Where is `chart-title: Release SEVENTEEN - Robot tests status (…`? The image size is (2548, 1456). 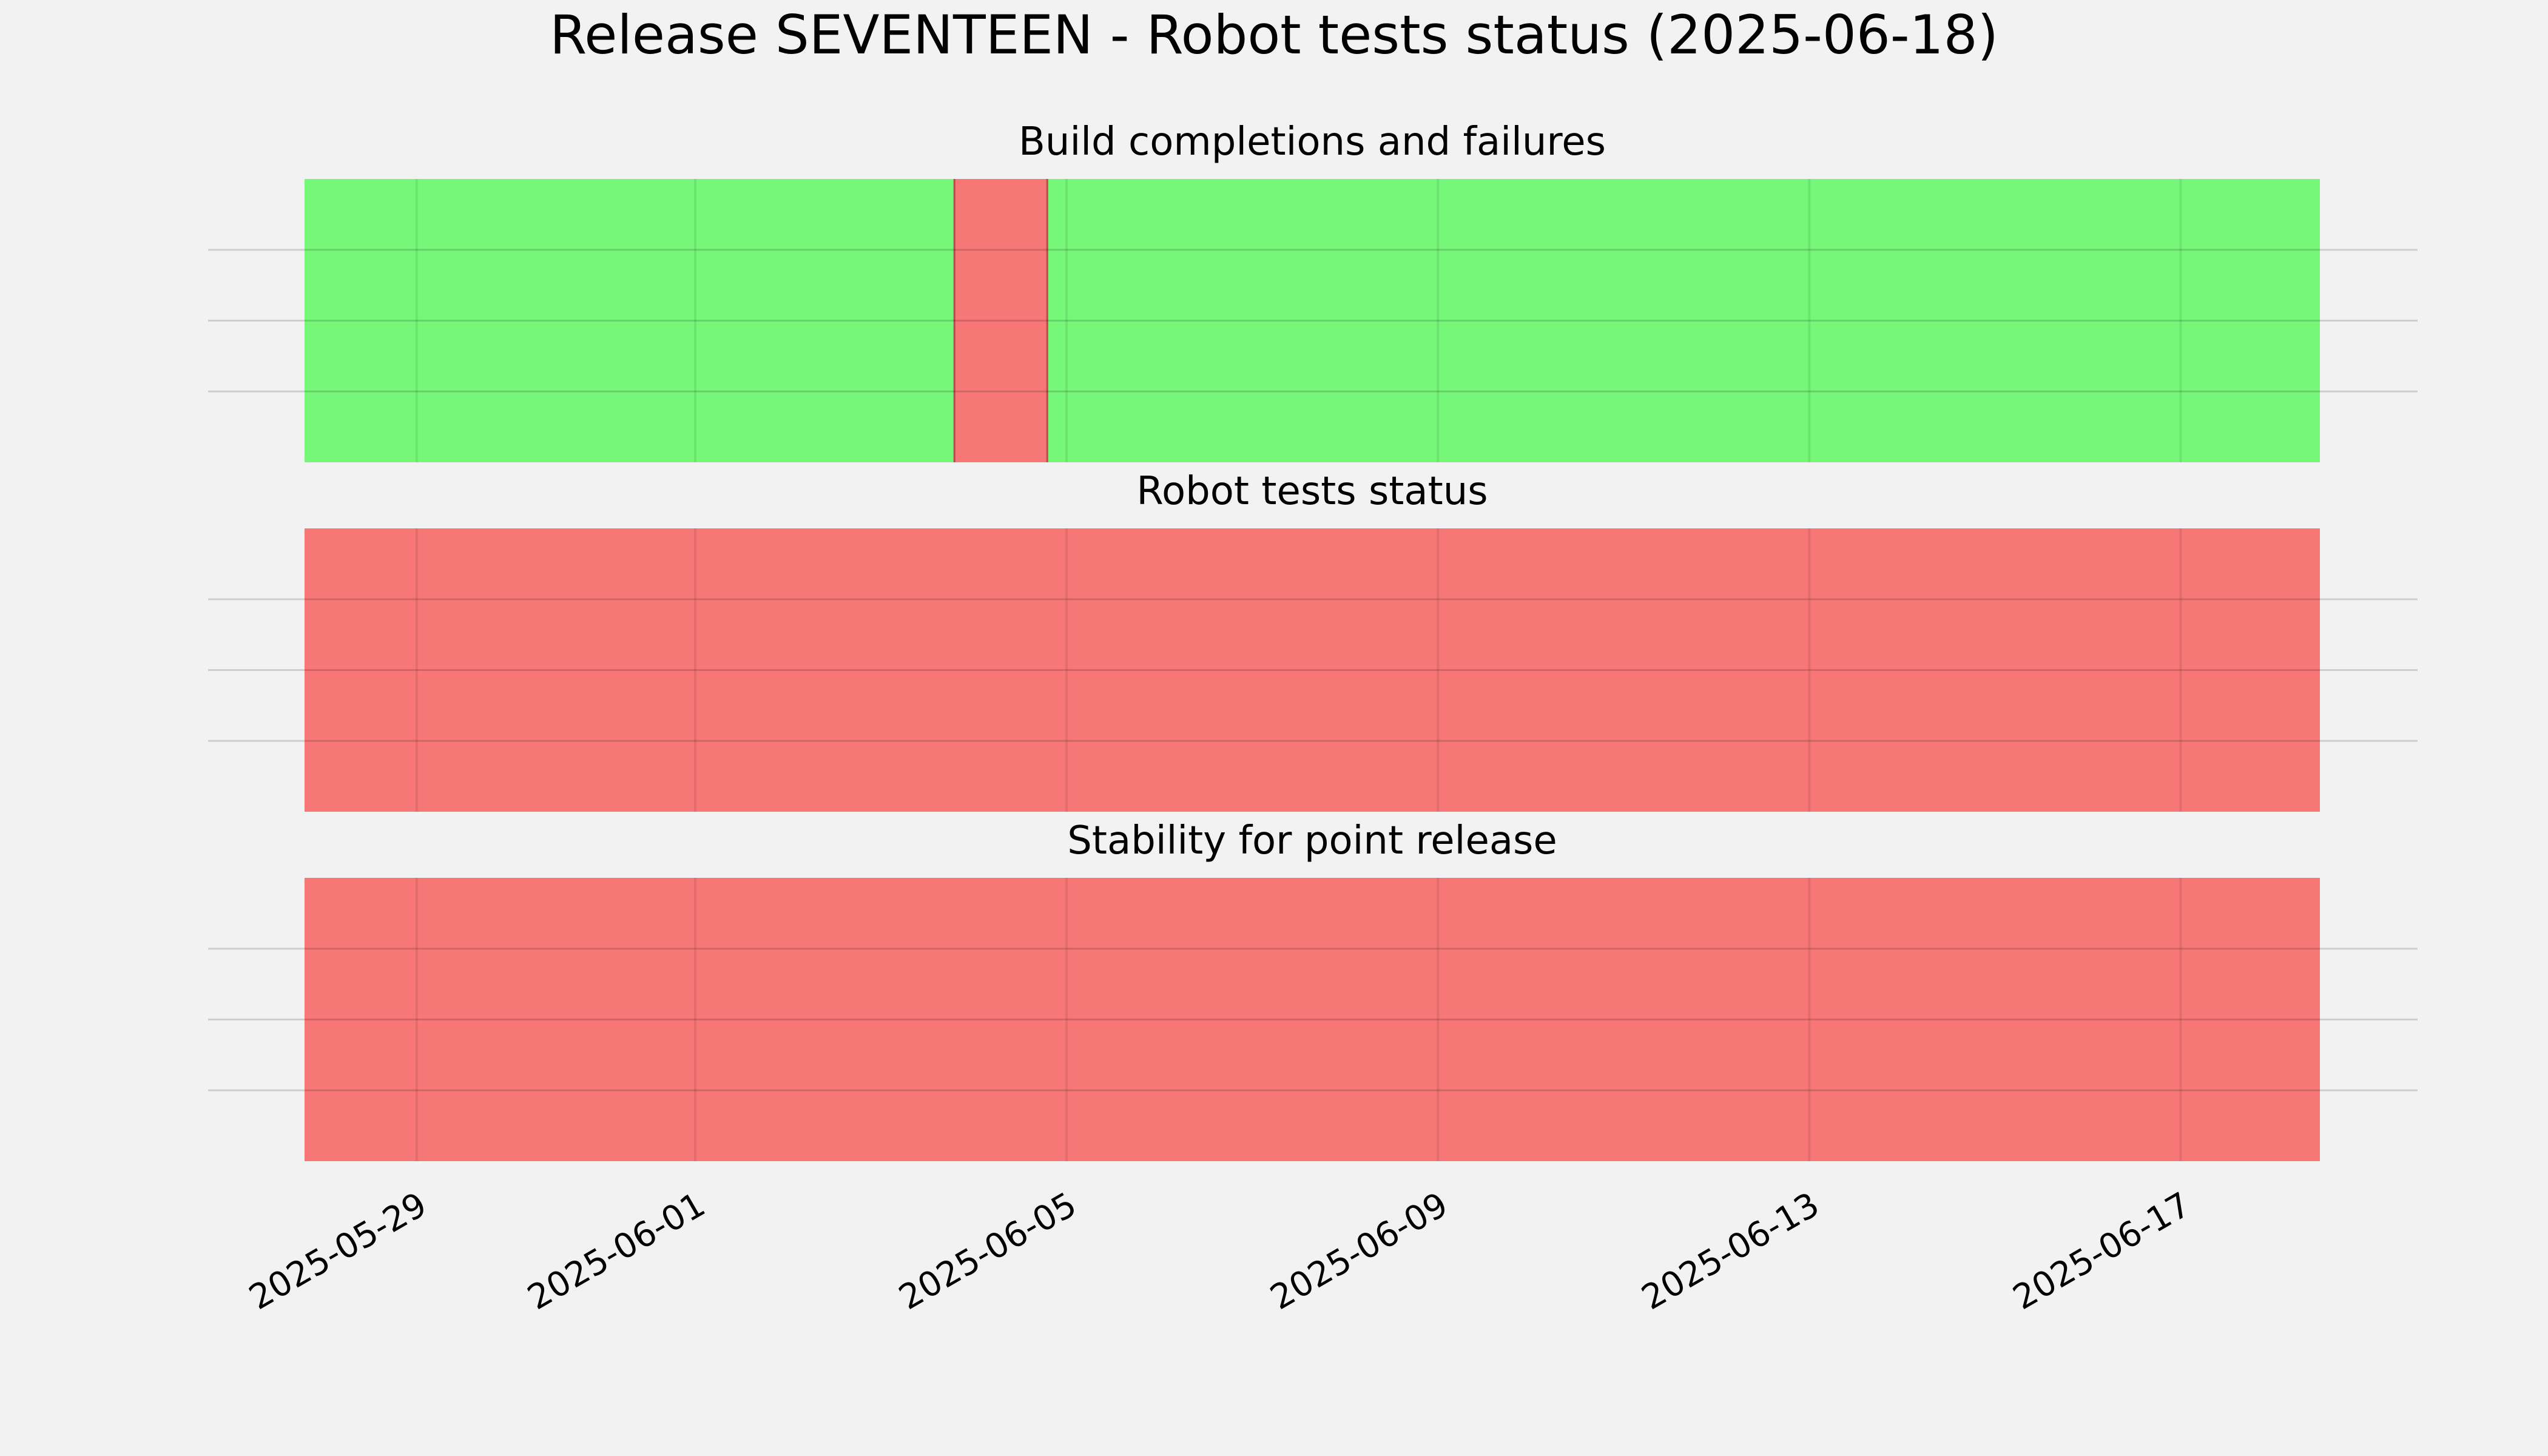
chart-title: Release SEVENTEEN - Robot tests status (… is located at coordinates (1274, 35).